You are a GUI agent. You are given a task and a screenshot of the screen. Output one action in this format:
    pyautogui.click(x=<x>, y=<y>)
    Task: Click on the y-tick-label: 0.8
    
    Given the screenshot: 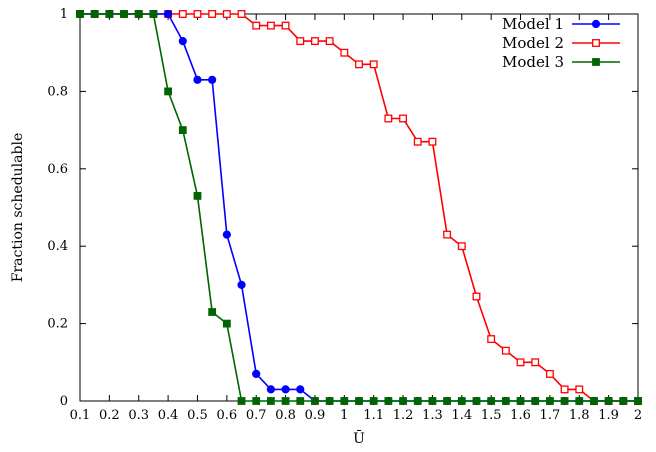 What is the action you would take?
    pyautogui.click(x=57, y=91)
    